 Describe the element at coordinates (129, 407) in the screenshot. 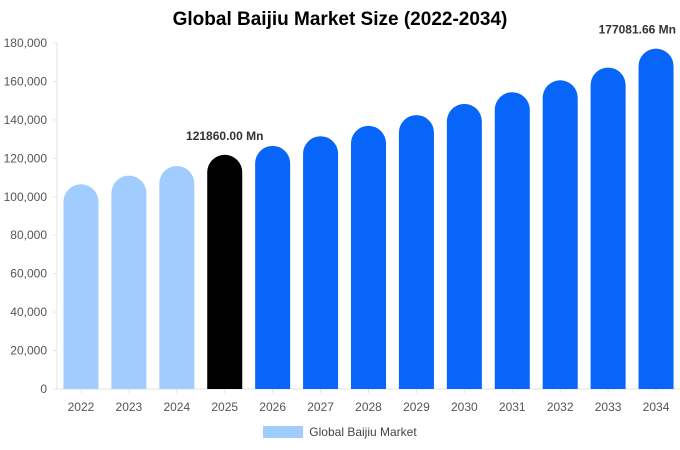

I see `x-tick-label: 2023` at that location.